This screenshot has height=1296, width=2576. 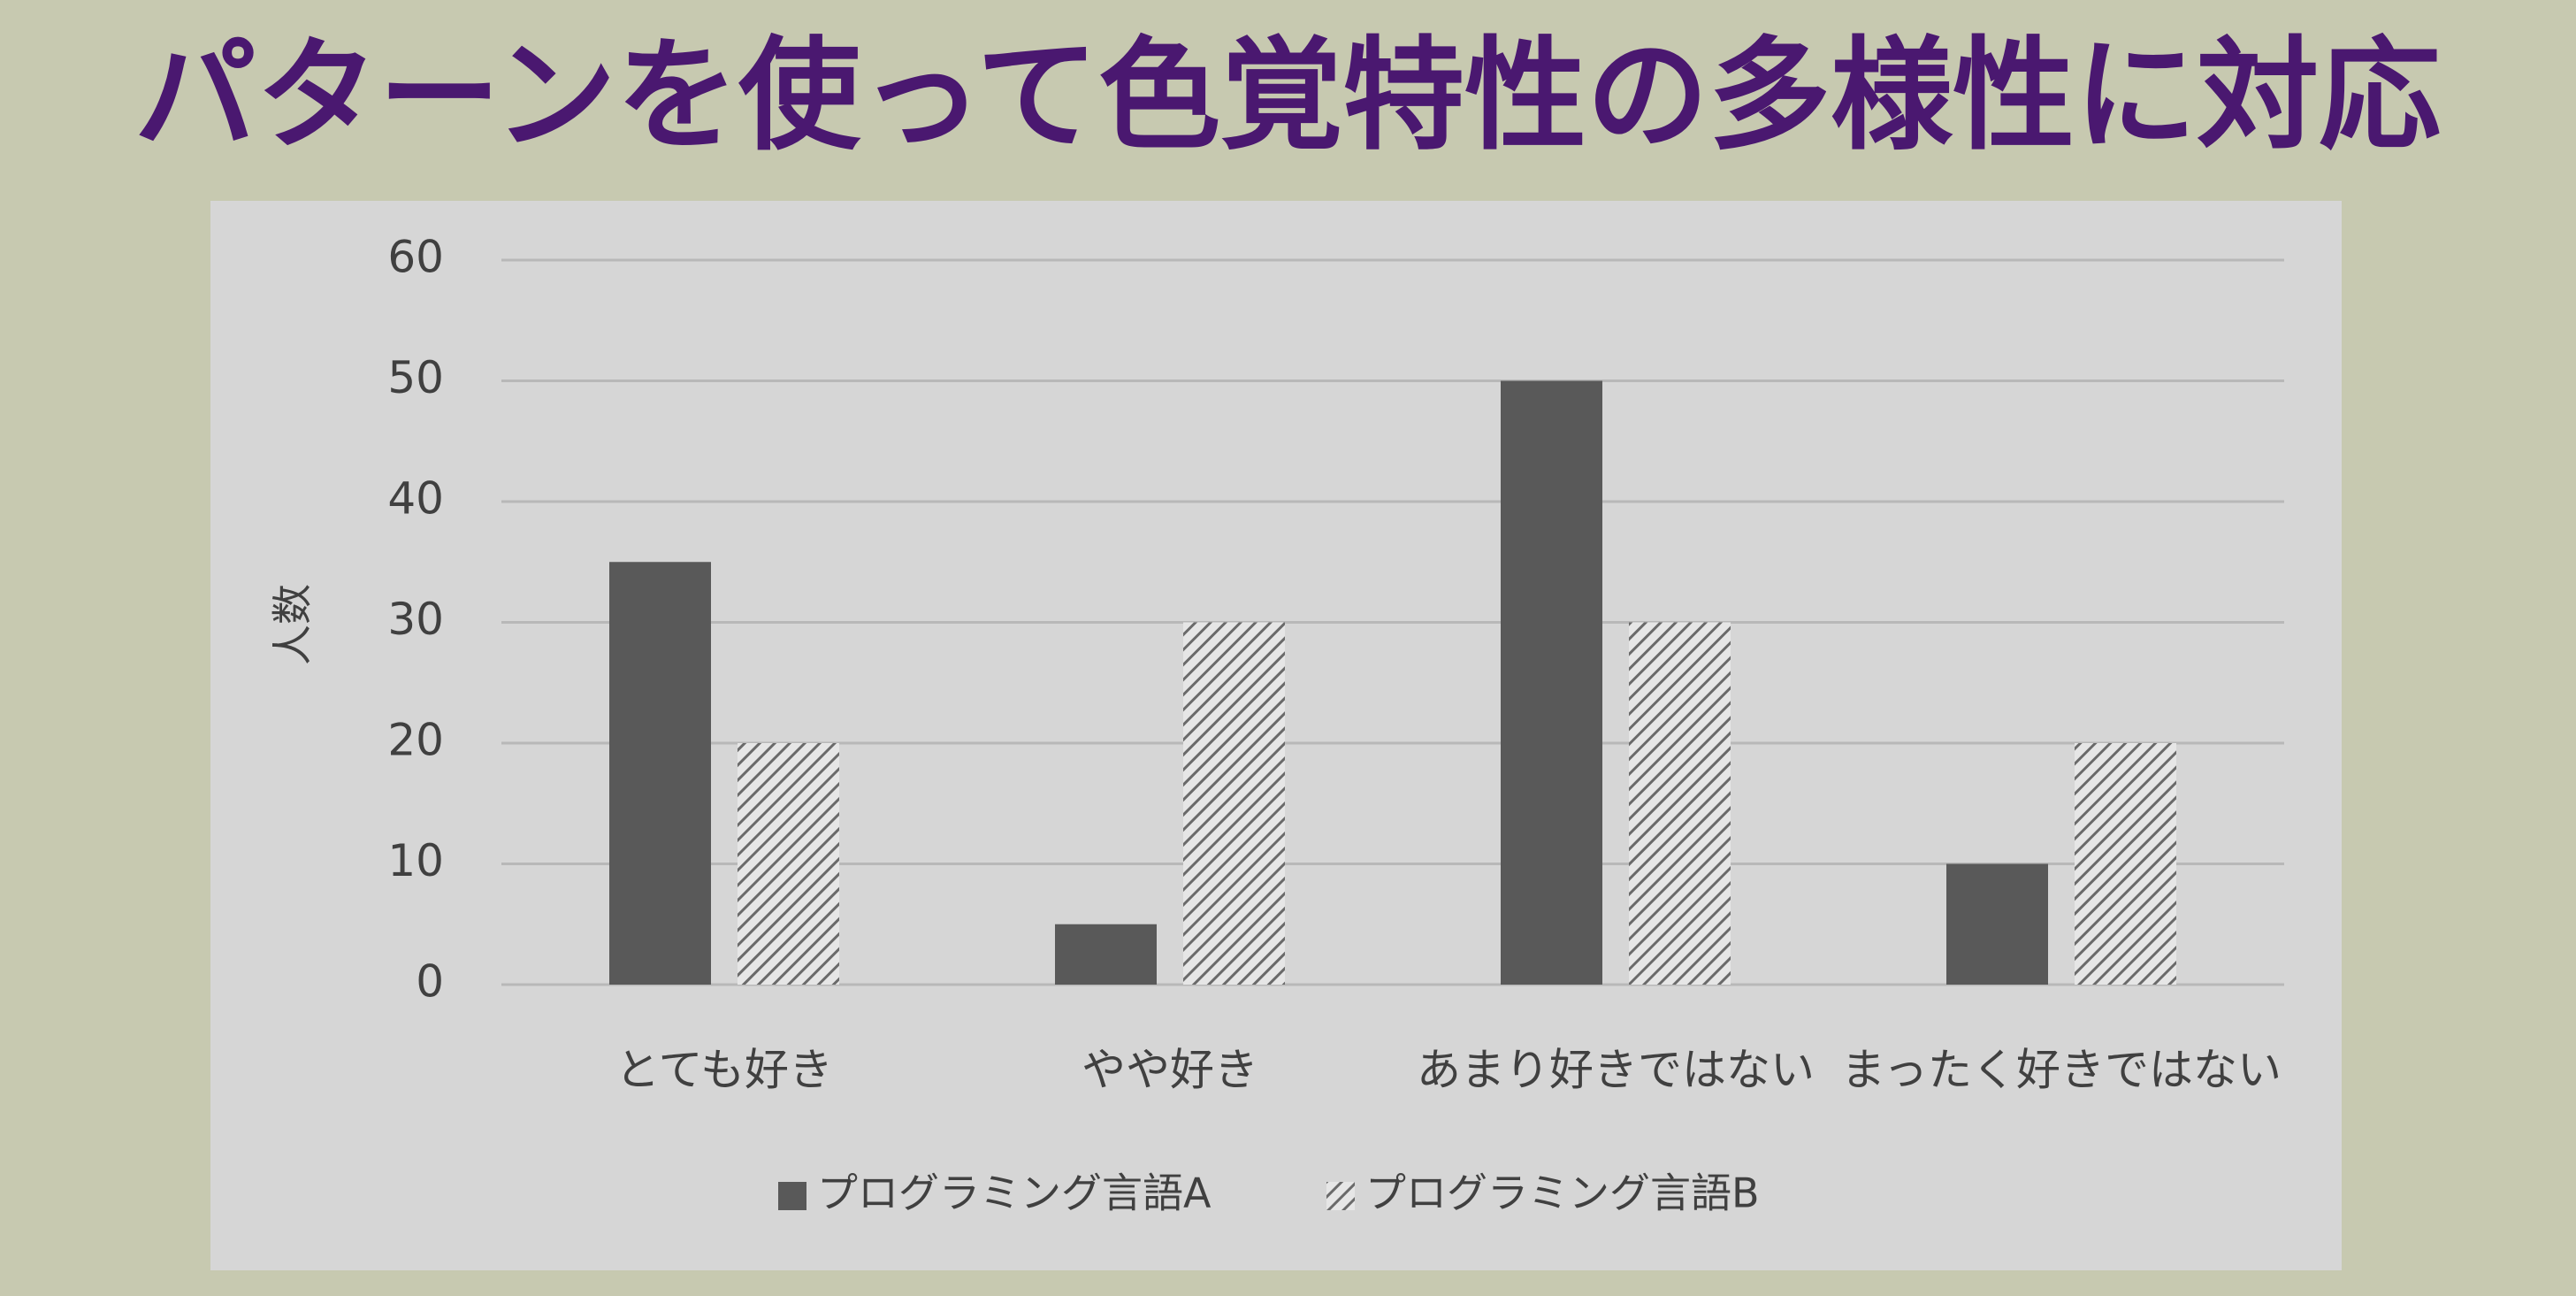 I want to click on x-tick-label: まったく好きではない, so click(x=2061, y=1070).